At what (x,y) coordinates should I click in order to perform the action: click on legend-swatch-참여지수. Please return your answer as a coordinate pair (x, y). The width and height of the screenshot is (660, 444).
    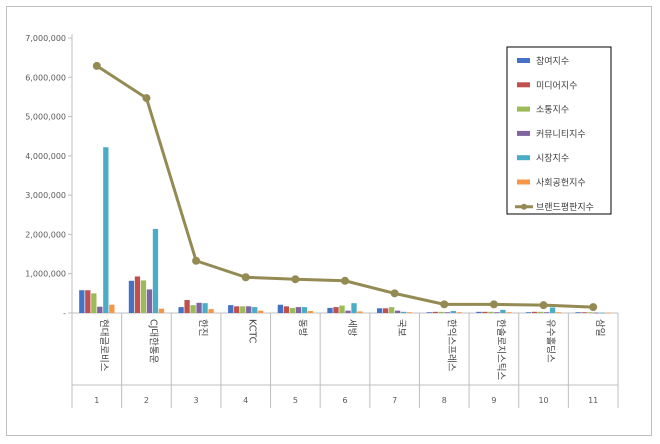
    Looking at the image, I should click on (523, 60).